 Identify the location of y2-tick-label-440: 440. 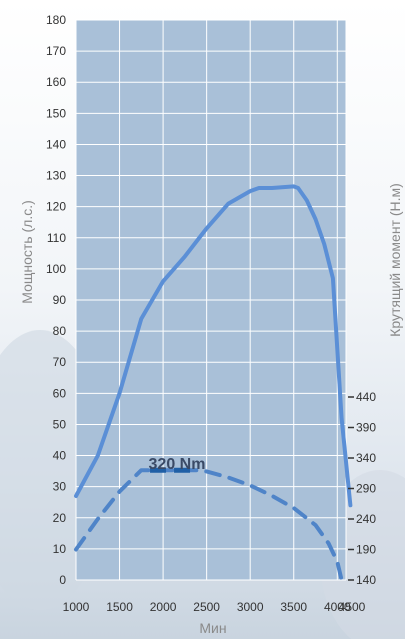
(366, 397).